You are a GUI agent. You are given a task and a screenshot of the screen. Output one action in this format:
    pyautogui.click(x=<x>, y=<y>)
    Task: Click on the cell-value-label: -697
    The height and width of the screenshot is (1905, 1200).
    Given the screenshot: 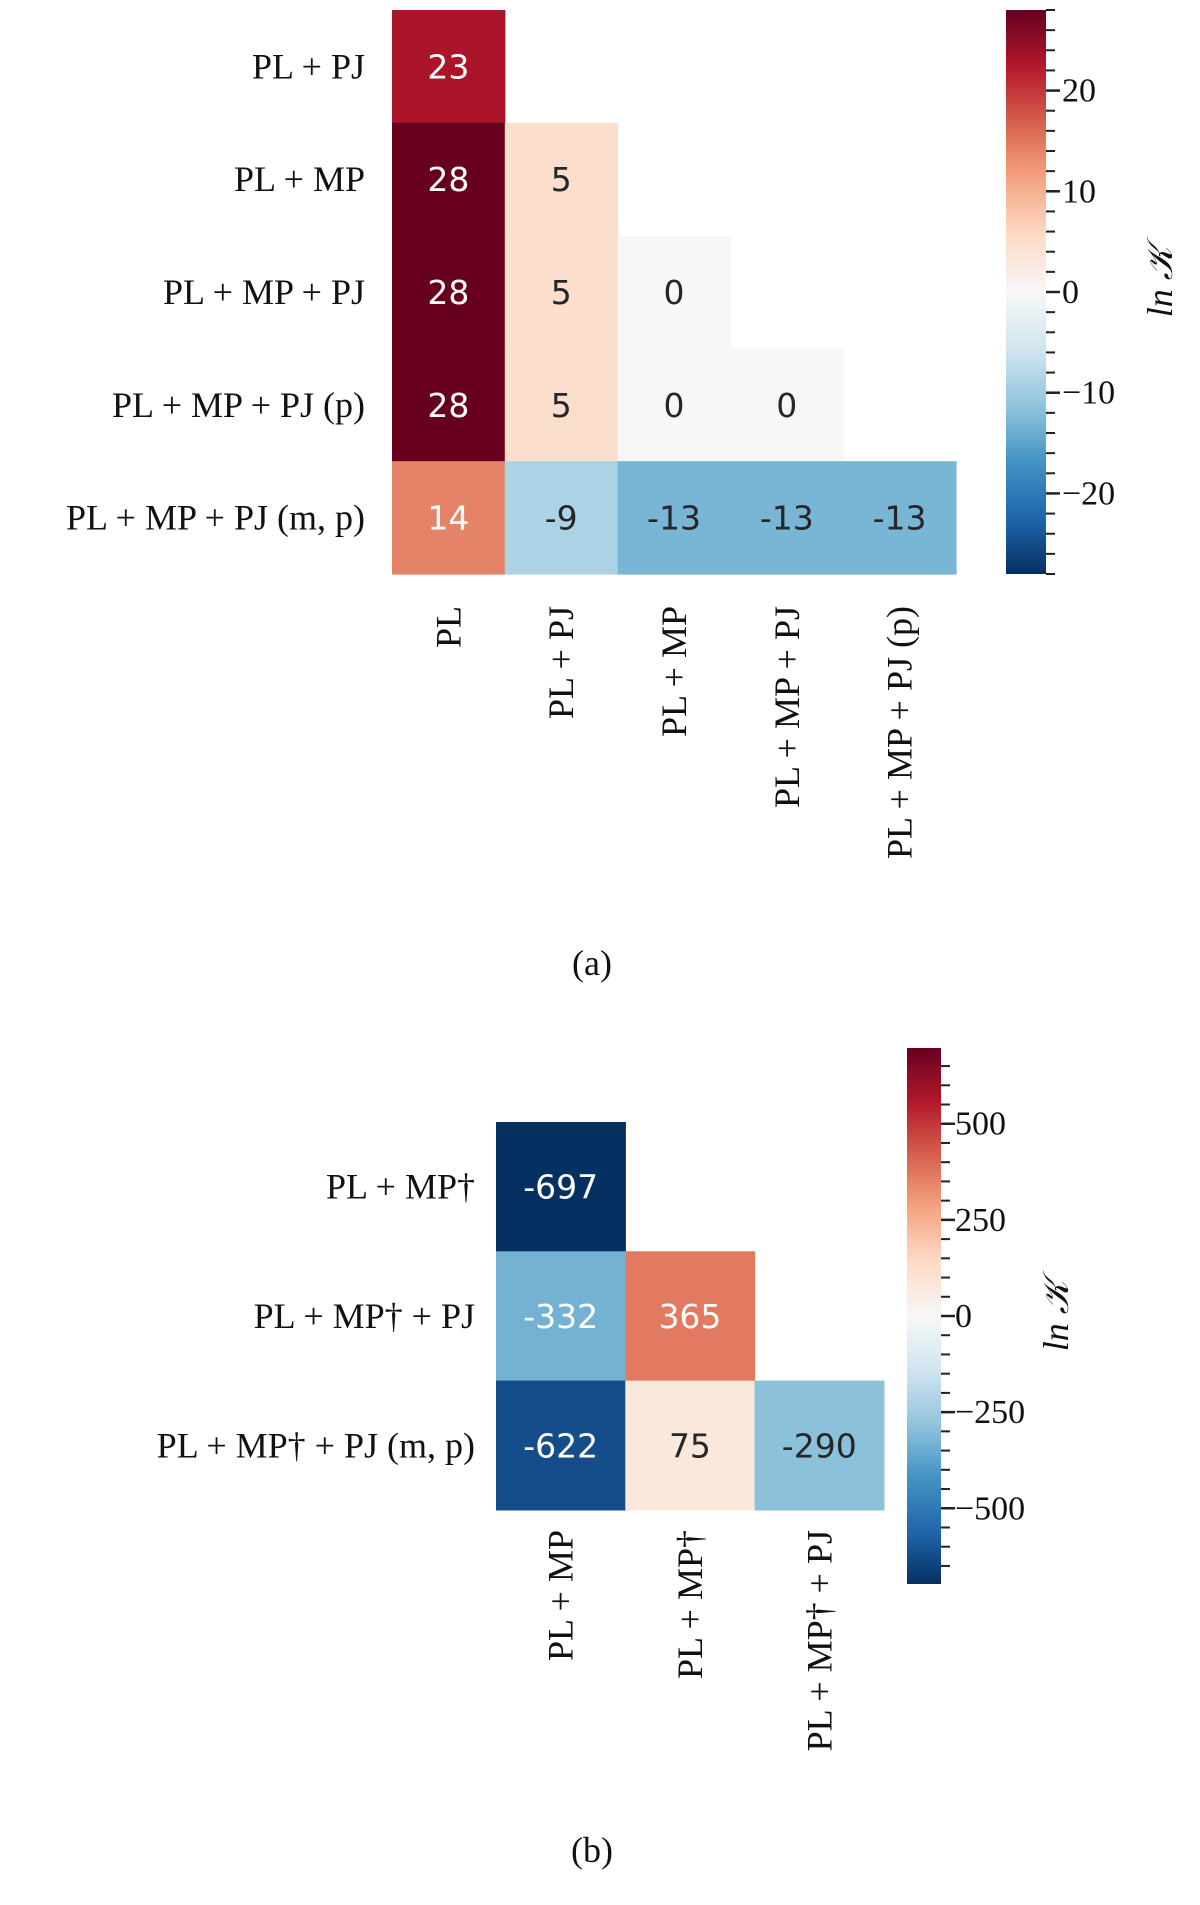 What is the action you would take?
    pyautogui.click(x=560, y=1187)
    